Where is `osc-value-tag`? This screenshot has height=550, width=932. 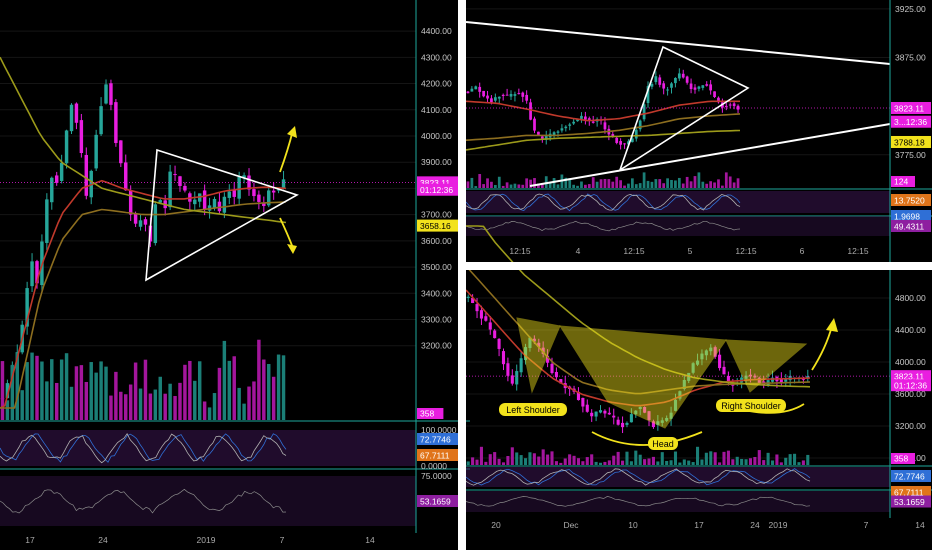 osc-value-tag is located at coordinates (911, 492).